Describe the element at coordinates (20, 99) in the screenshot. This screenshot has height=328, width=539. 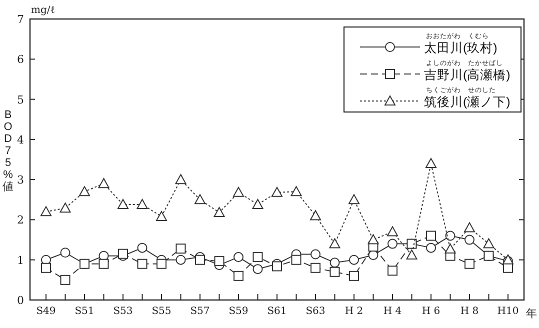
I see `y-tick-label: 5` at that location.